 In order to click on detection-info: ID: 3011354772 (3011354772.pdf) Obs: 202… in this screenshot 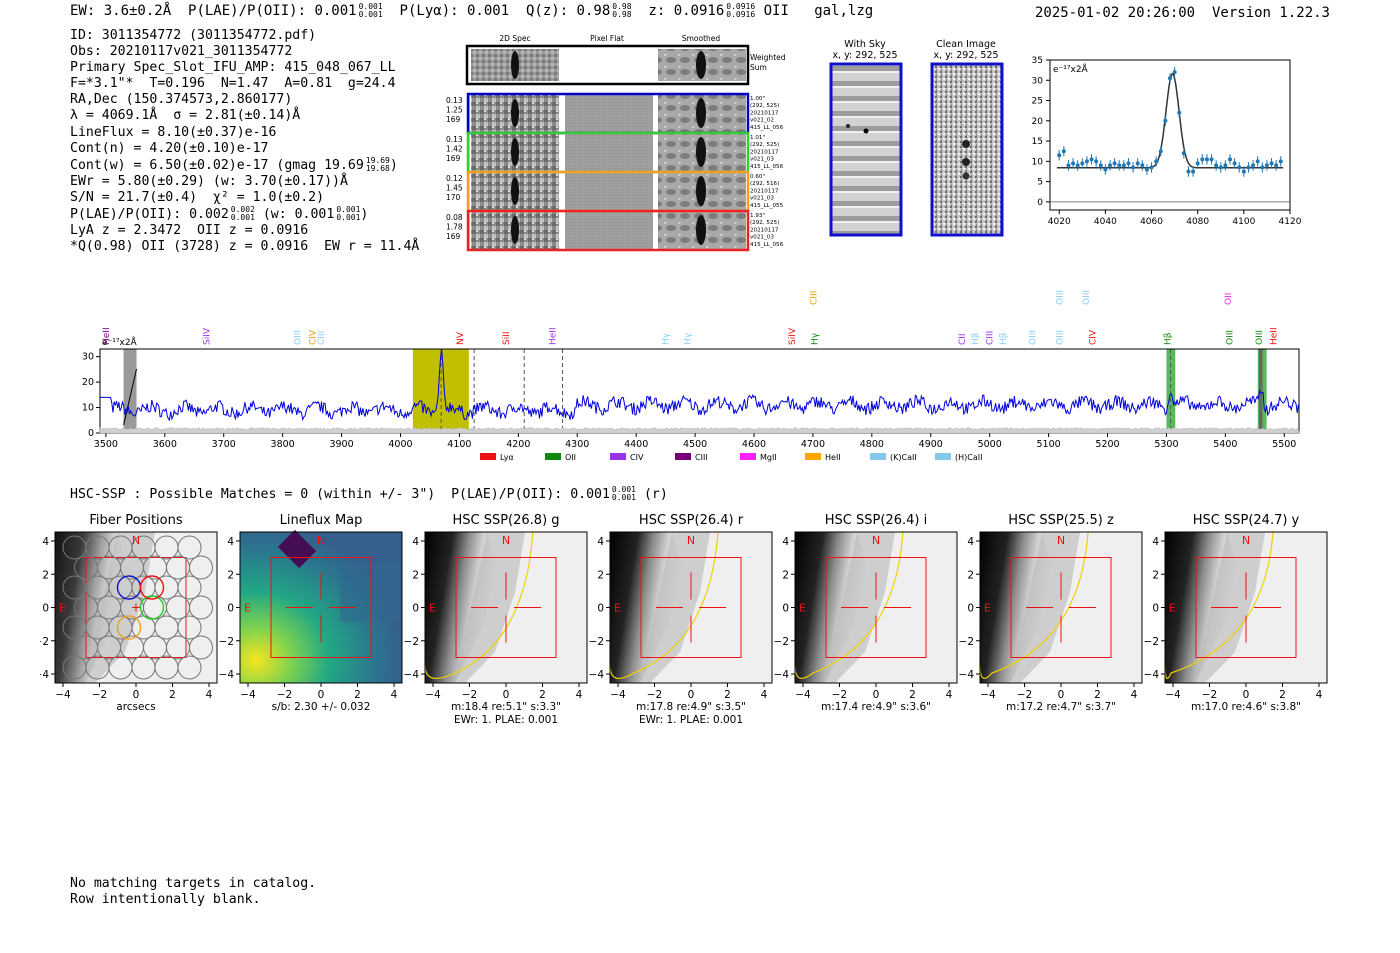, I will do `click(244, 141)`.